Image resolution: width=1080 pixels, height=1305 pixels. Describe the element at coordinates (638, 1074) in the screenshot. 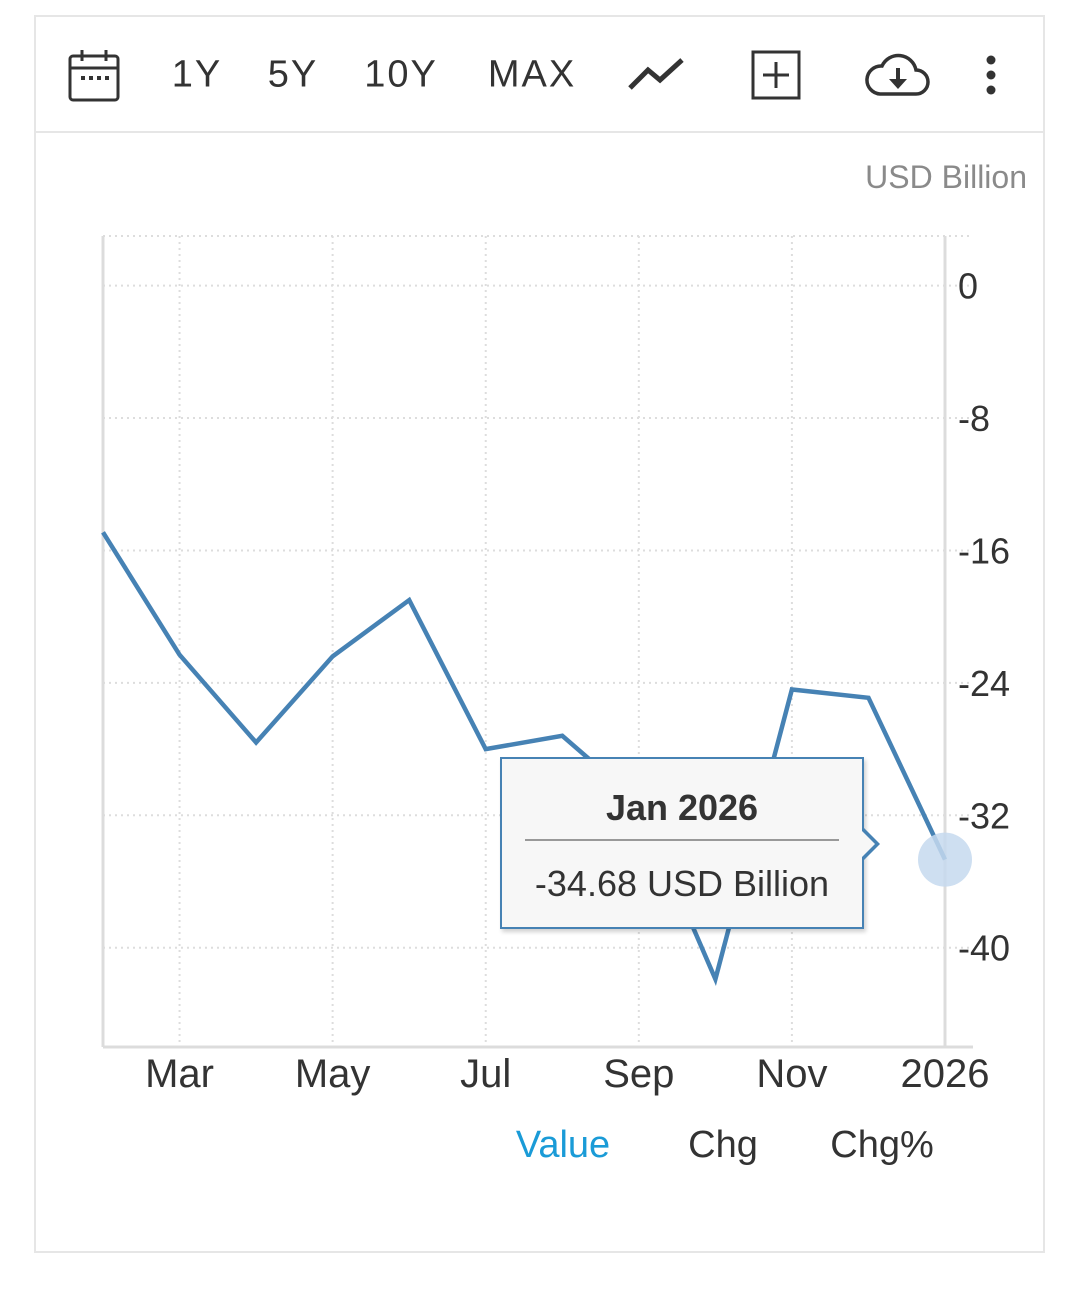

I see `x-tick-label: Sep` at that location.